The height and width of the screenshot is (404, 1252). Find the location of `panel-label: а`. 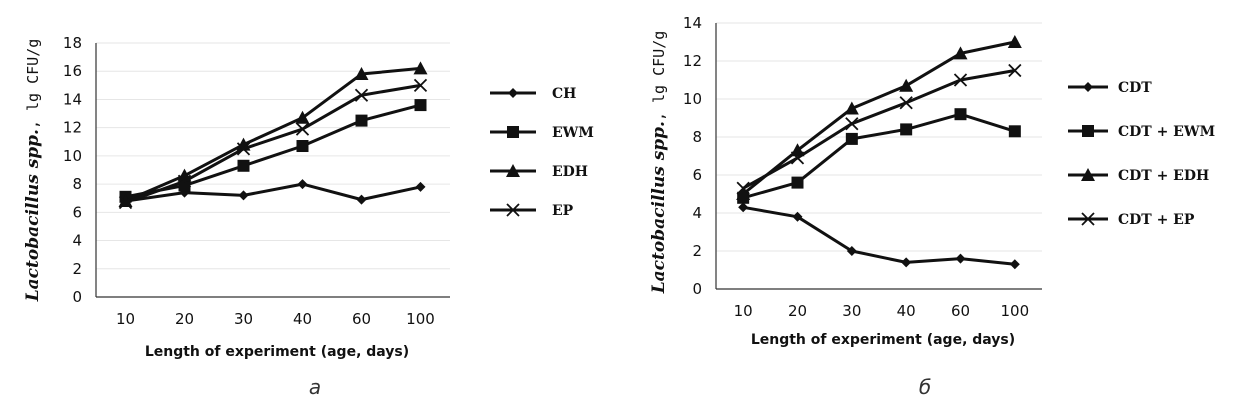

panel-label: а is located at coordinates (315, 387).